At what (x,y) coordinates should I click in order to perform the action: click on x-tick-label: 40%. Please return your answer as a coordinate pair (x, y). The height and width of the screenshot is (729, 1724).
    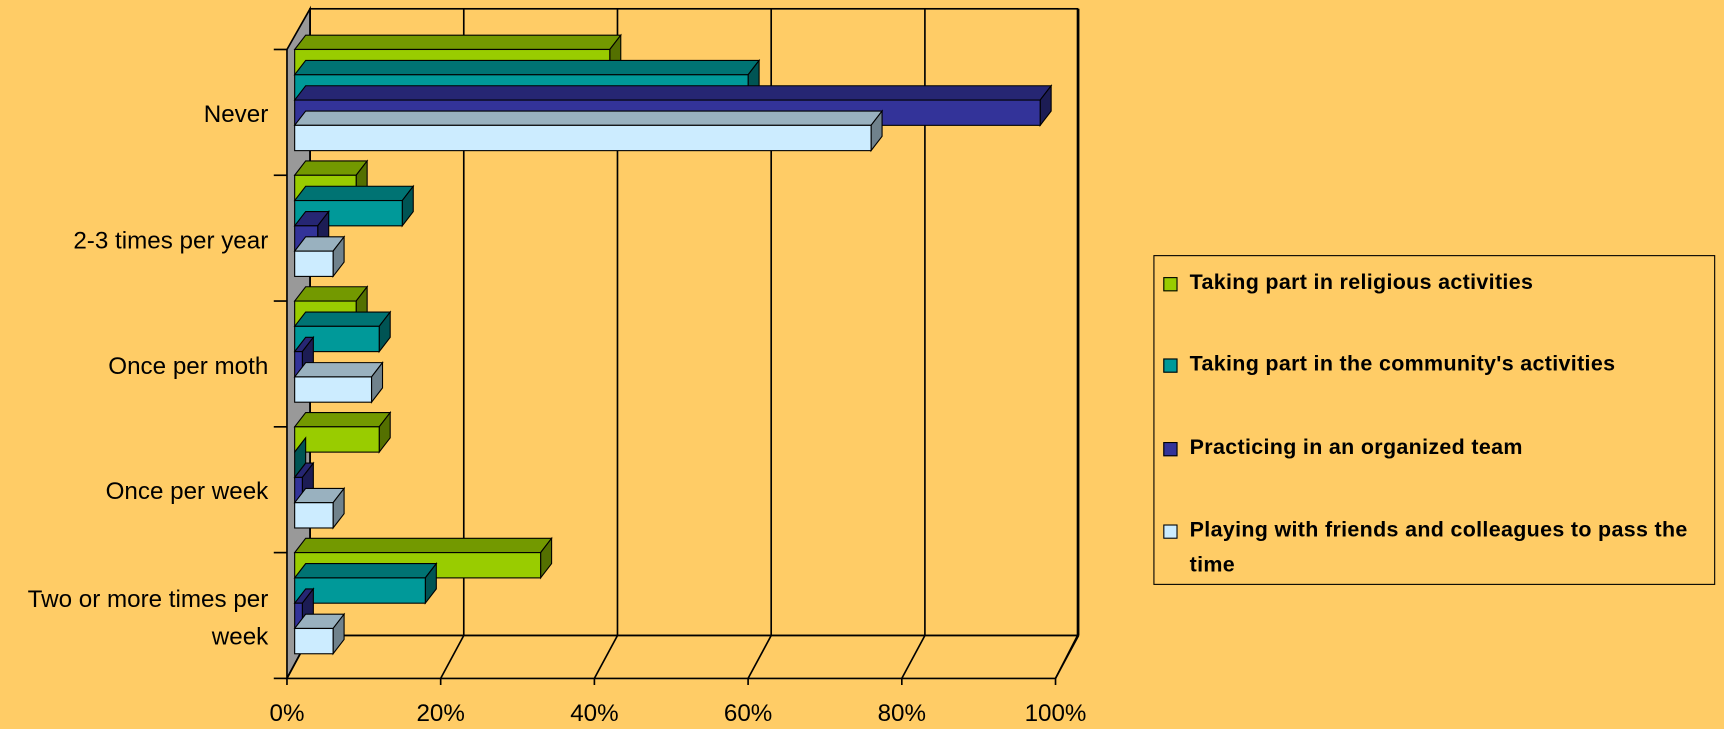
    Looking at the image, I should click on (594, 713).